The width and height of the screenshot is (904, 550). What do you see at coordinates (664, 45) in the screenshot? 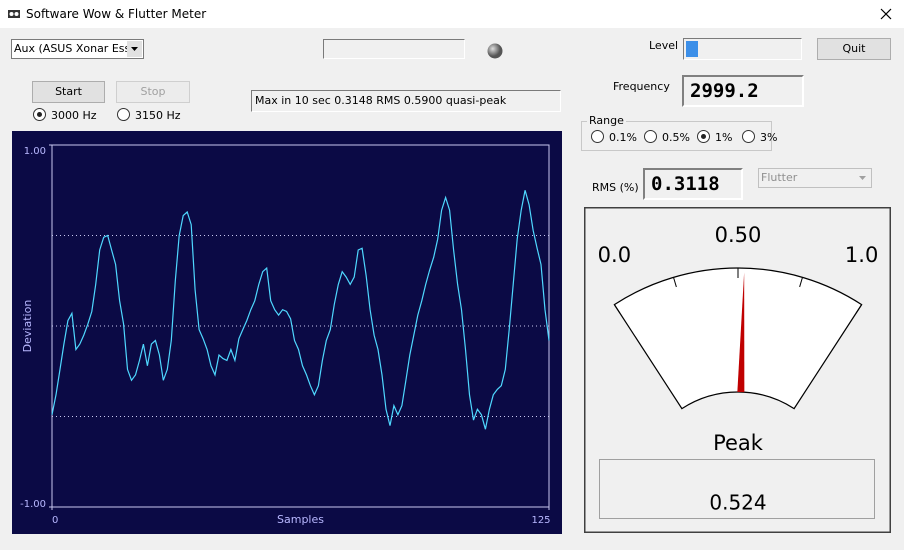
I see `level-label: Level` at bounding box center [664, 45].